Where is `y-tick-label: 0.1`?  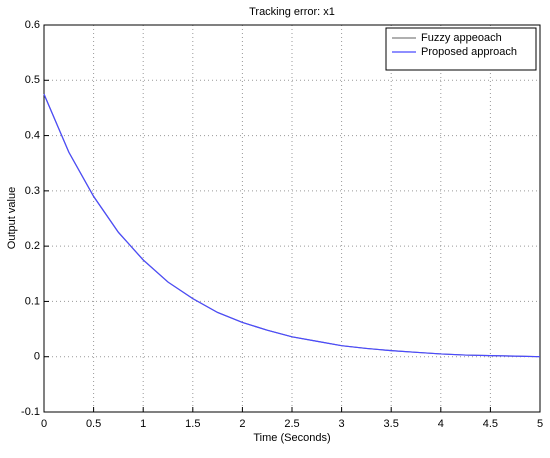
y-tick-label: 0.1 is located at coordinates (32, 301).